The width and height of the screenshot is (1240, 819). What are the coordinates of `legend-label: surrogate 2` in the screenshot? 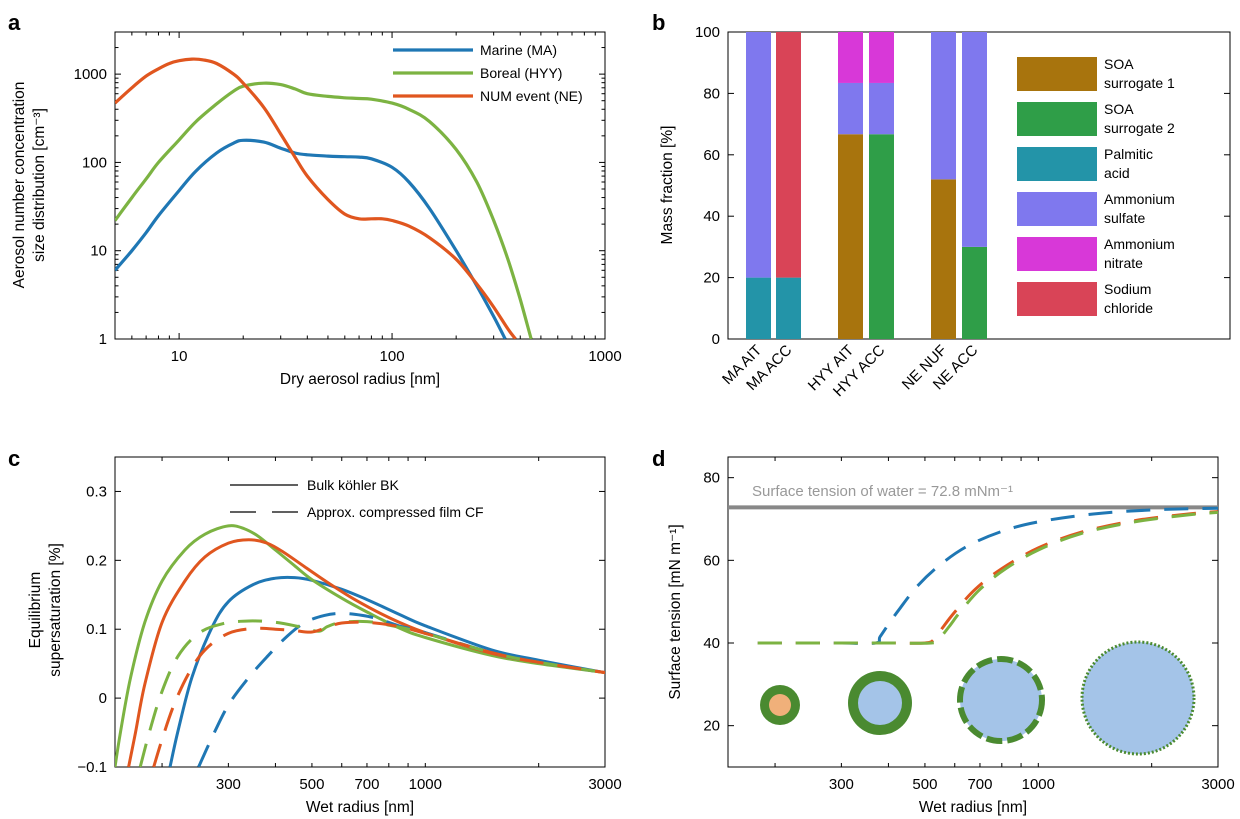 It's located at (1139, 128).